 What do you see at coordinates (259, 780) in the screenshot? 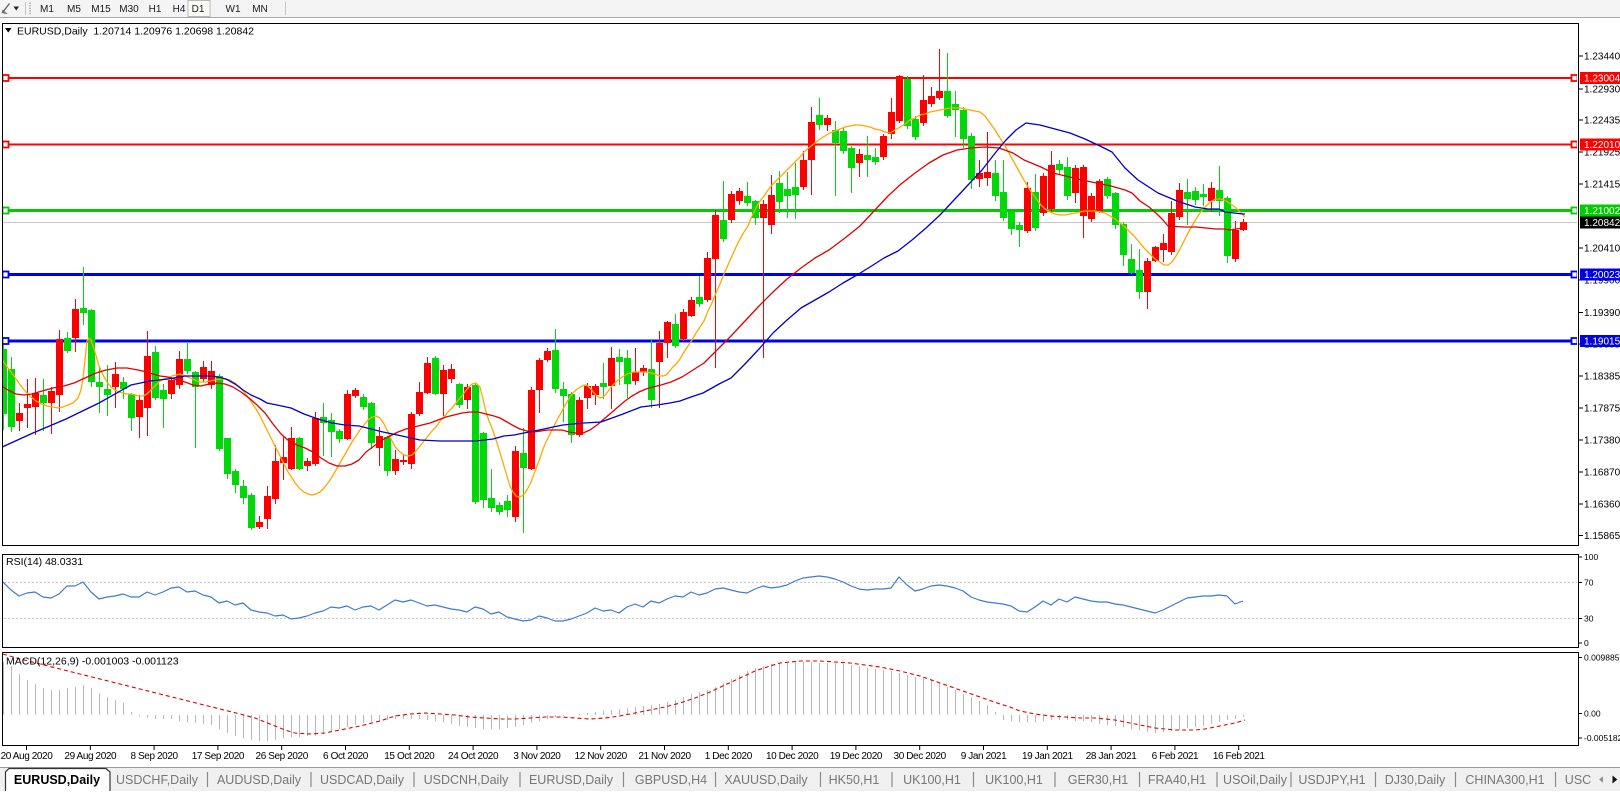
I see `svg-text: AUDUSD,Daily` at bounding box center [259, 780].